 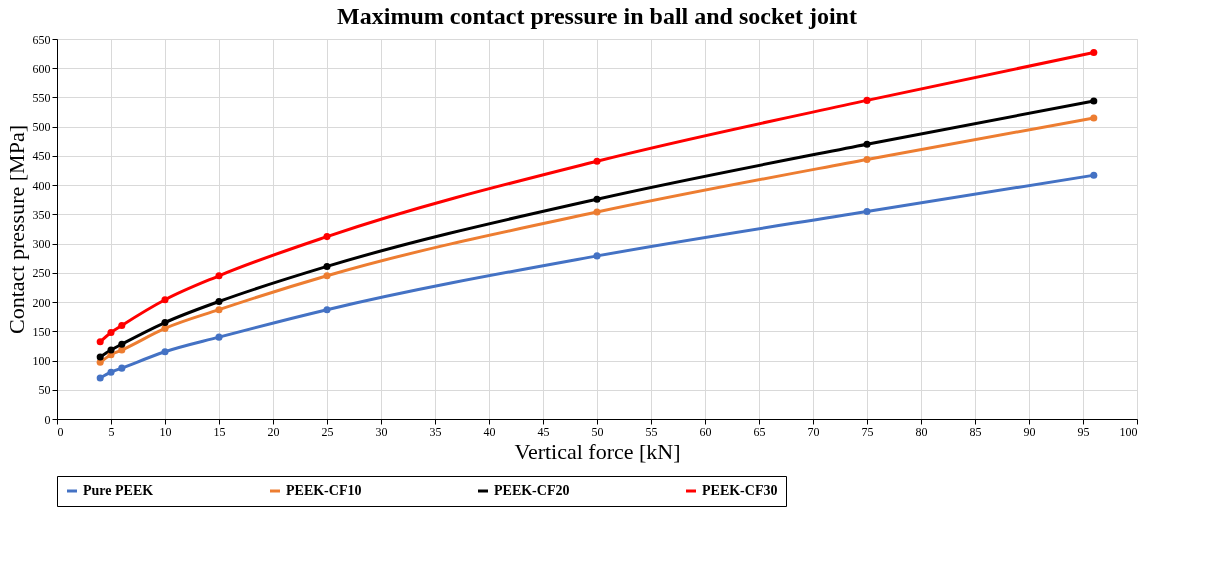 What do you see at coordinates (41, 214) in the screenshot?
I see `y-tick-label: 350` at bounding box center [41, 214].